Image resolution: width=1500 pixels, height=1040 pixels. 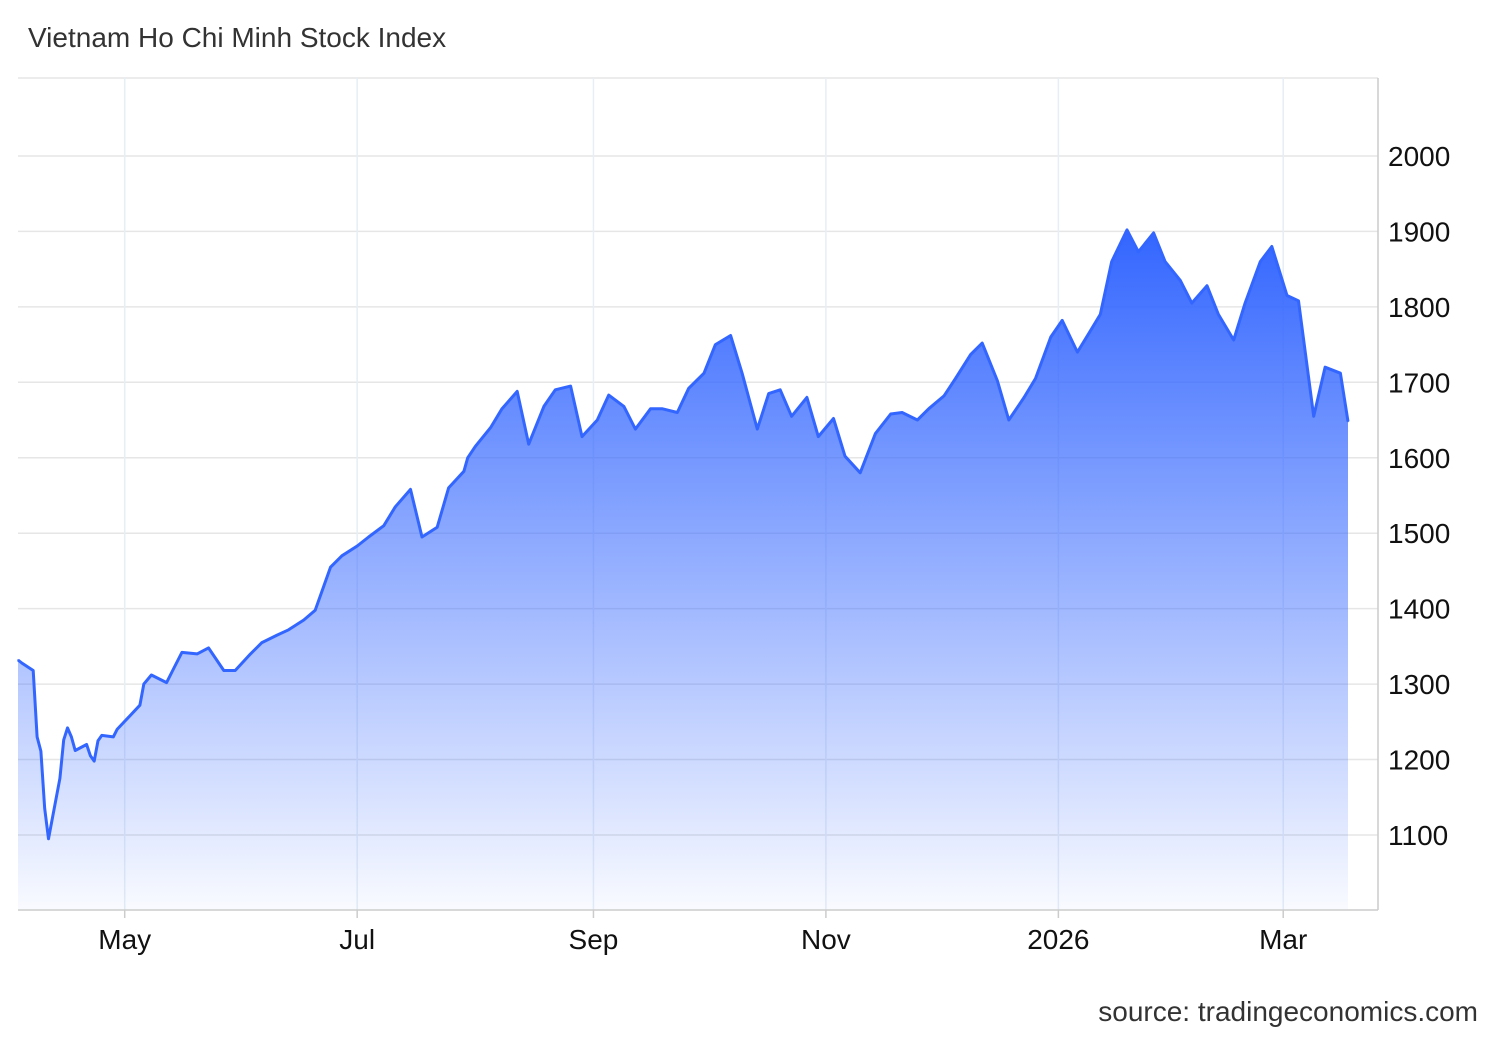 What do you see at coordinates (1419, 458) in the screenshot?
I see `y-tick-label: 1600` at bounding box center [1419, 458].